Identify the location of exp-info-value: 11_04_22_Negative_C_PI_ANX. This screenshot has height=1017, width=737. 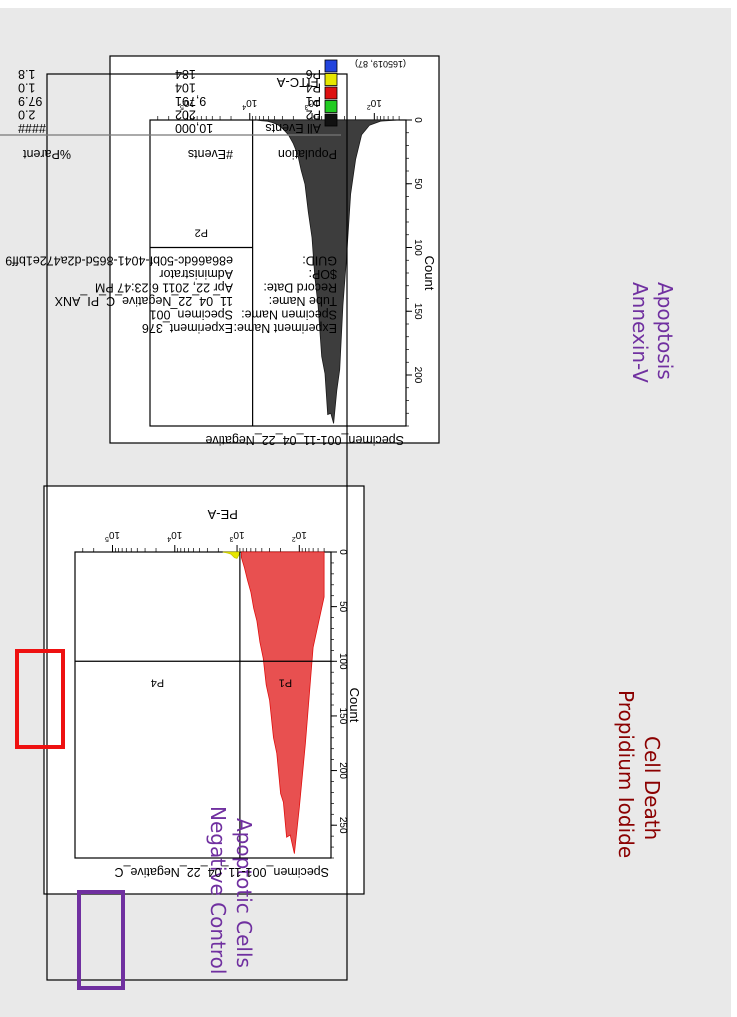
(143, 301).